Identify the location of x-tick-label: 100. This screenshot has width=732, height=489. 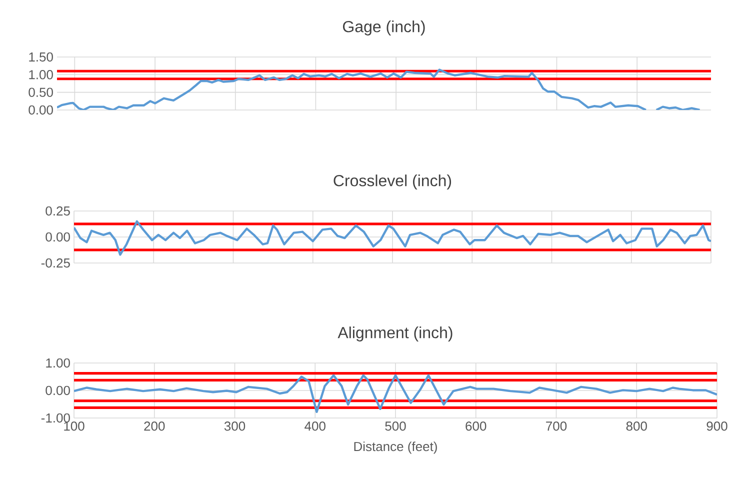
(74, 426).